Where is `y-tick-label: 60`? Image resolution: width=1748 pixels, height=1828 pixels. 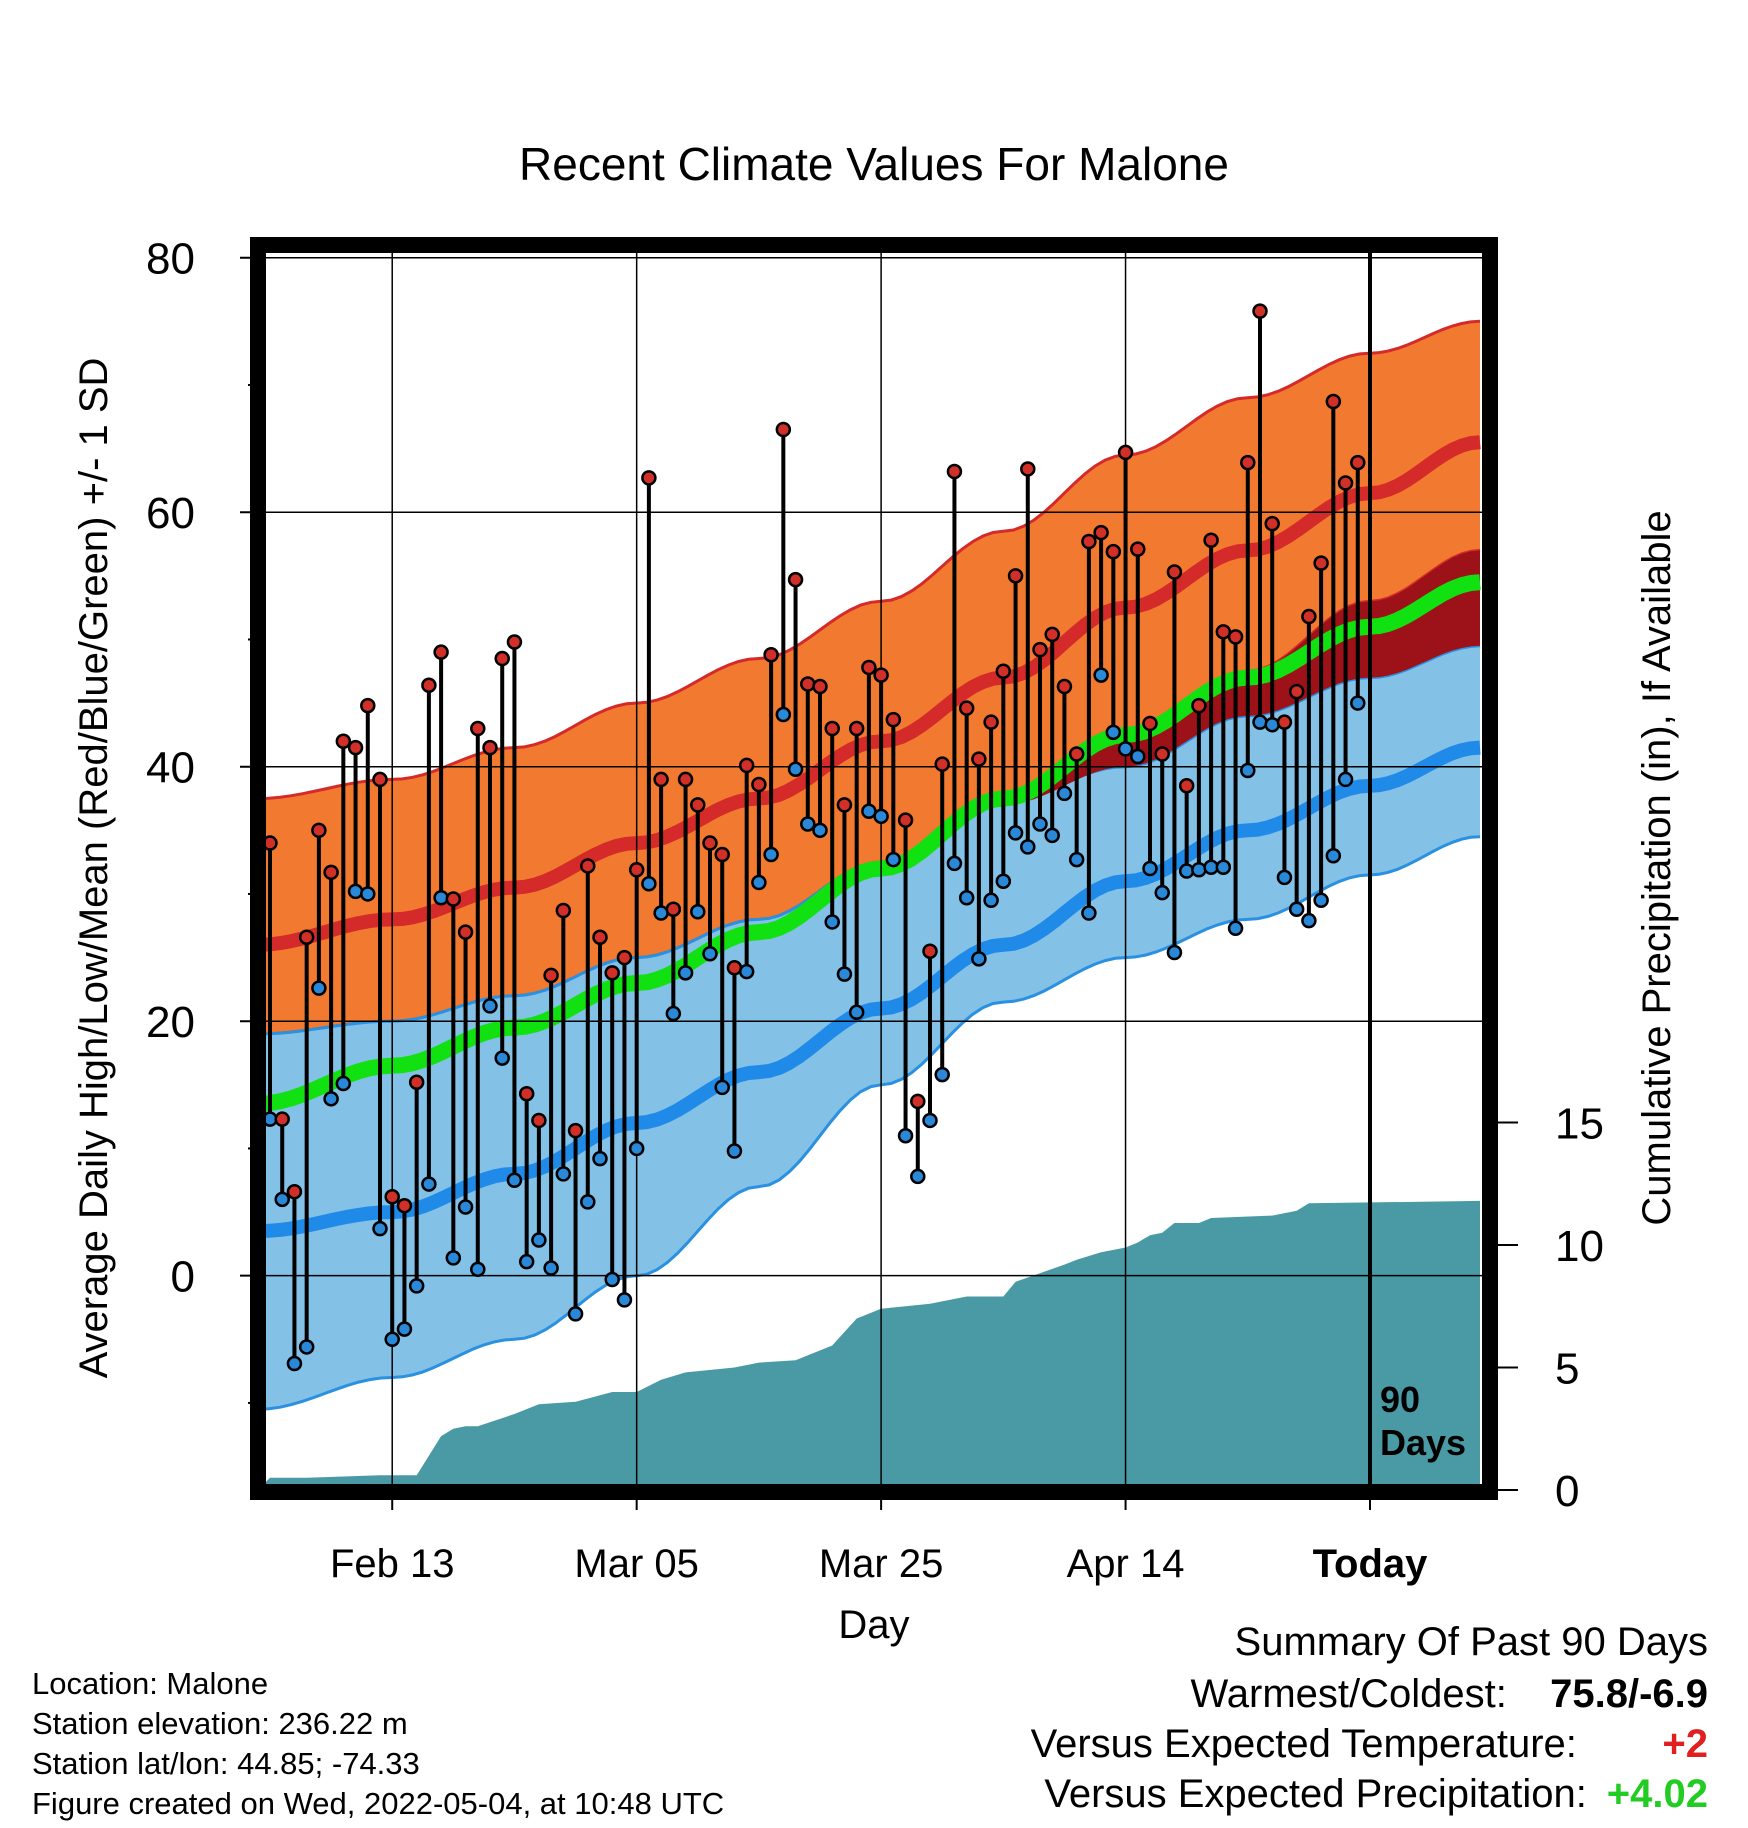 y-tick-label: 60 is located at coordinates (170, 513).